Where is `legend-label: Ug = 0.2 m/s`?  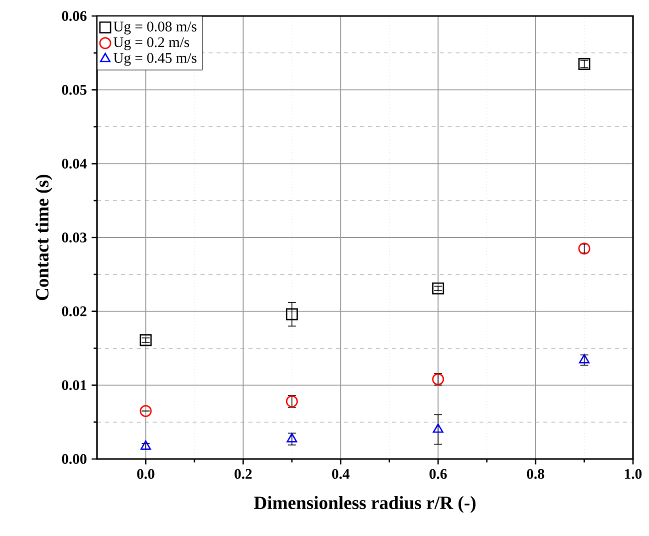
legend-label: Ug = 0.2 m/s is located at coordinates (152, 43).